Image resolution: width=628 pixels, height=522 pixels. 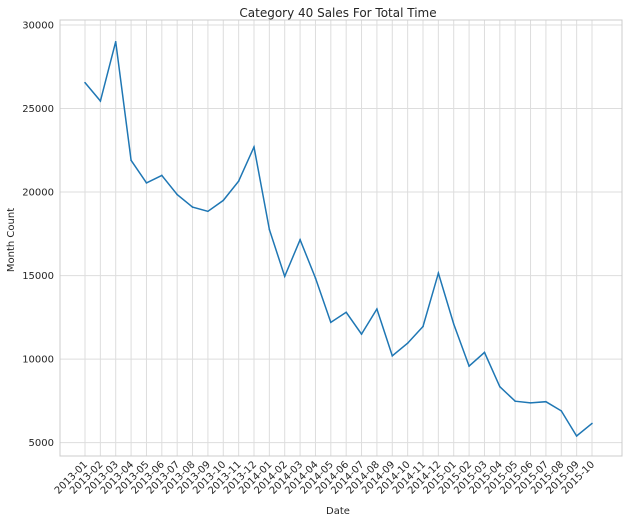 I want to click on y-tick-label: 15000, so click(x=38, y=276).